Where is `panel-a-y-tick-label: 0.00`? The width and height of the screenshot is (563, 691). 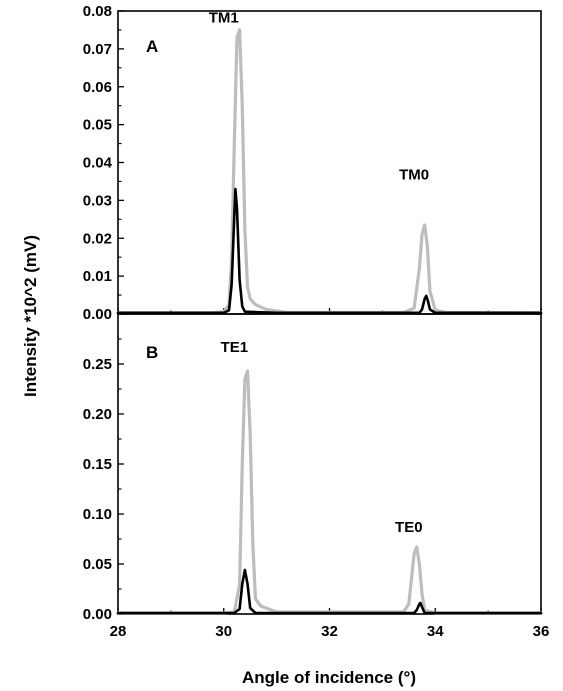
panel-a-y-tick-label: 0.00 is located at coordinates (97, 314).